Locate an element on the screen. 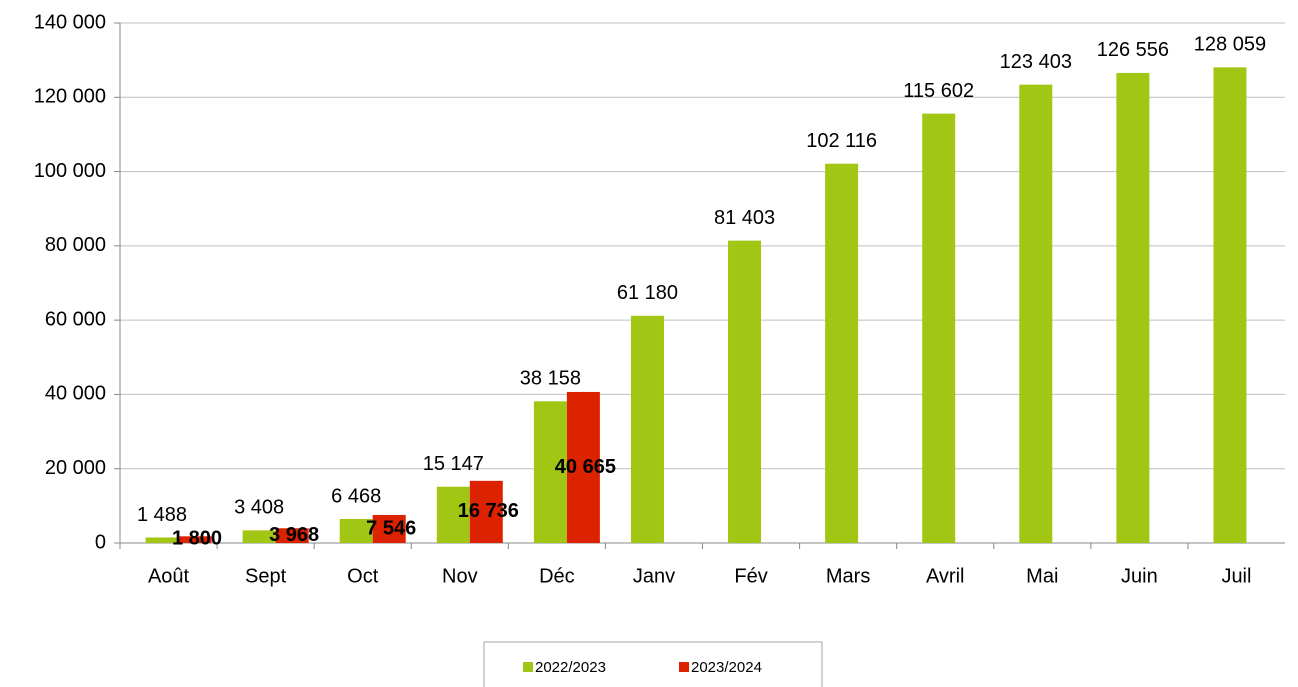  y-tick-label: 60 000 is located at coordinates (75, 319).